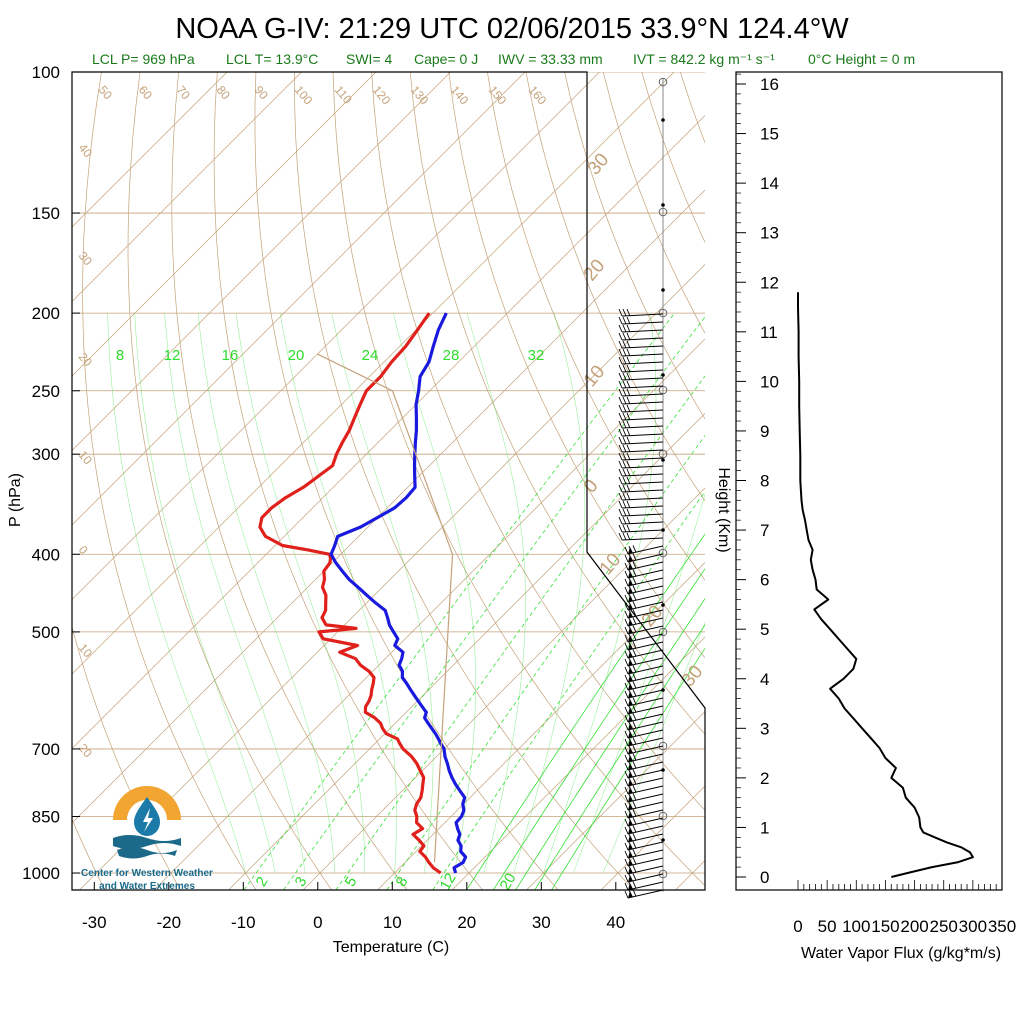 Image resolution: width=1024 pixels, height=1024 pixels. I want to click on flux-x-tick-label: 100, so click(856, 926).